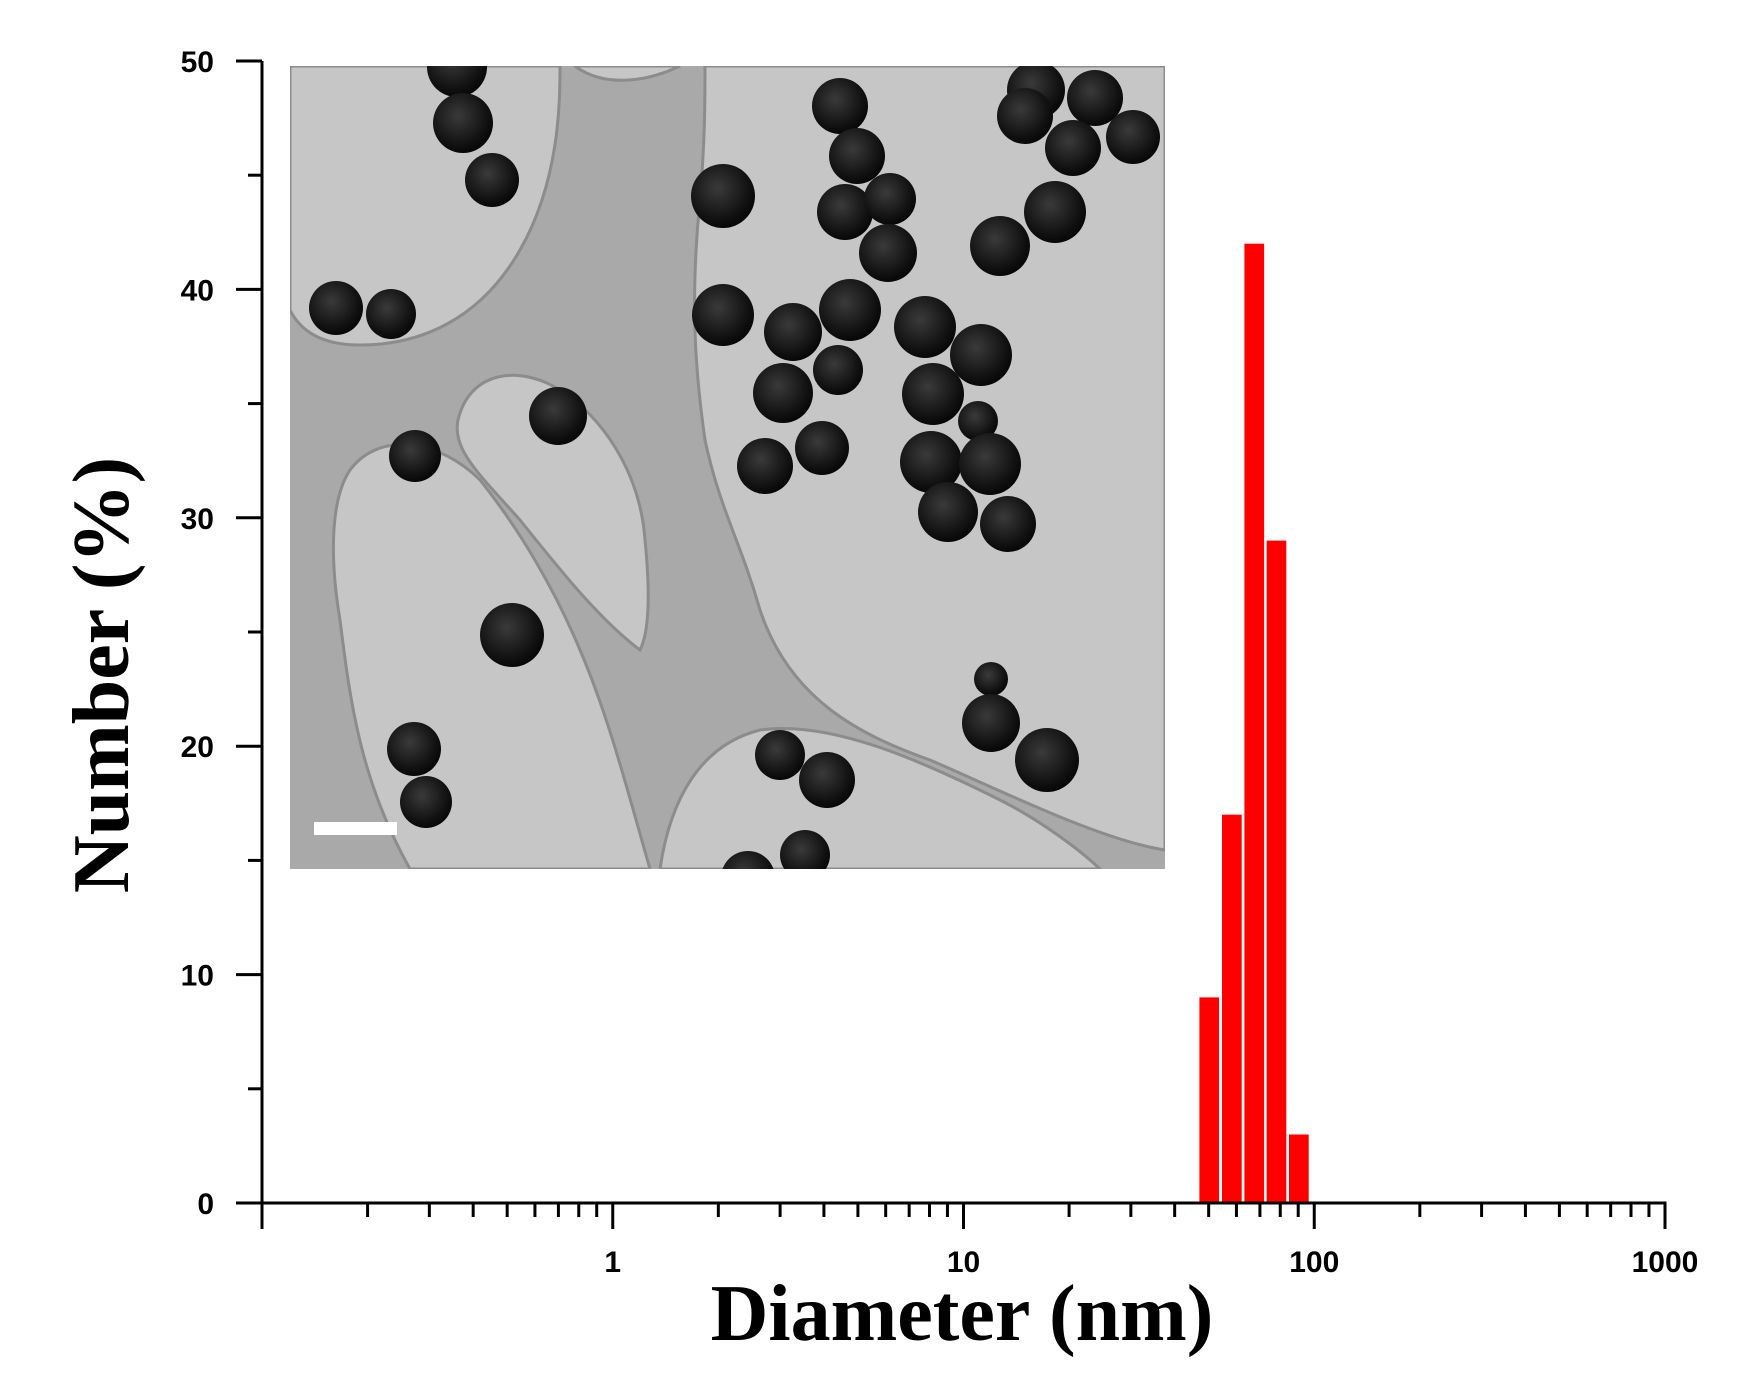 The image size is (1742, 1384). What do you see at coordinates (197, 290) in the screenshot?
I see `y-tick-label: 40` at bounding box center [197, 290].